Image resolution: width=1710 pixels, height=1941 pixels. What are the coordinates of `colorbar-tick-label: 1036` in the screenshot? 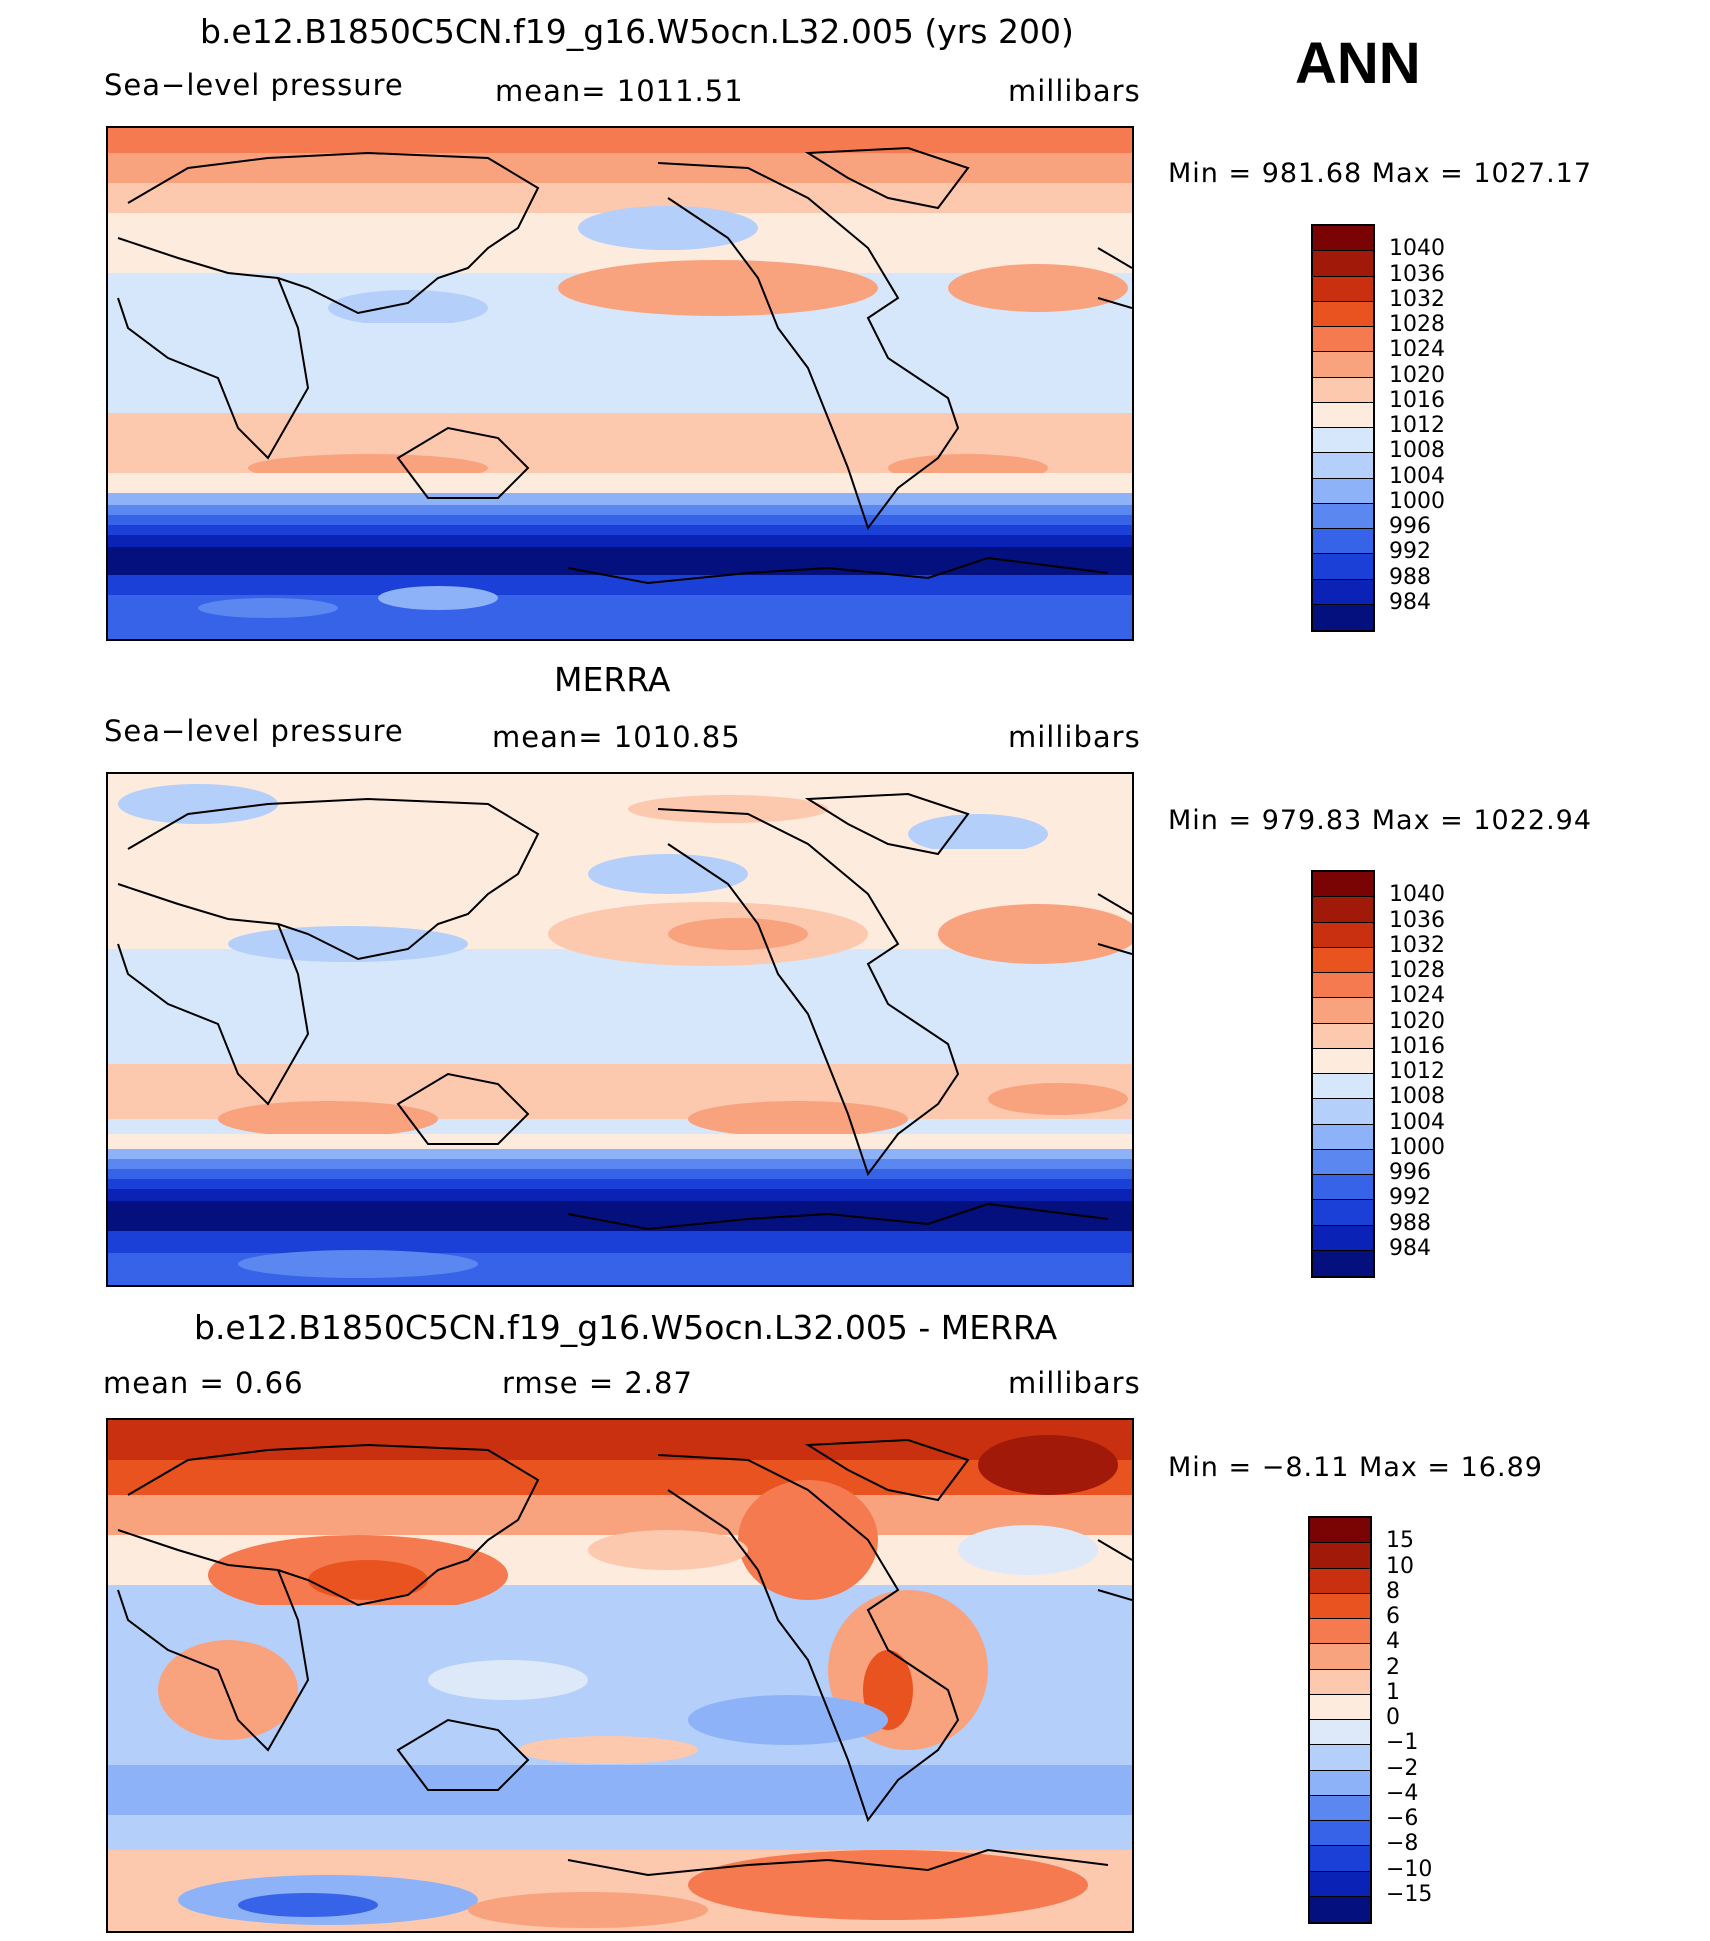 It's located at (1417, 274).